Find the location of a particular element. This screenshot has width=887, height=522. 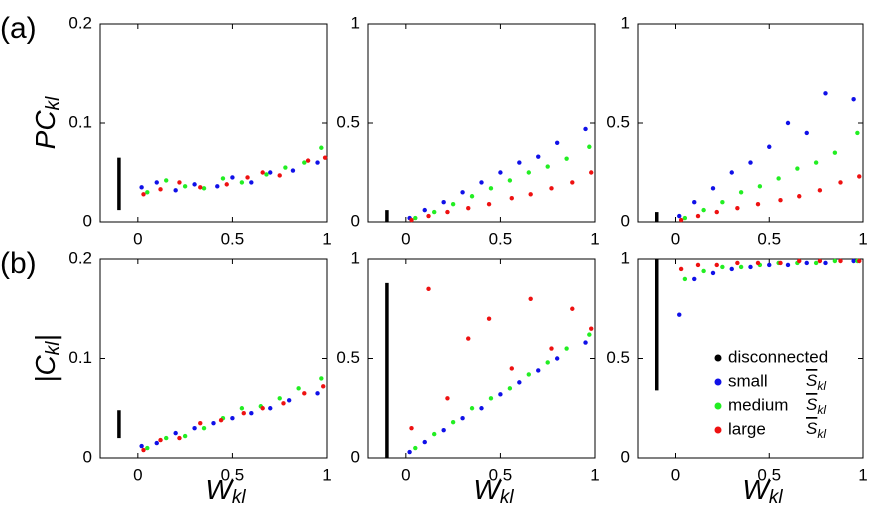

y-tick-label: 0.2 is located at coordinates (80, 257).